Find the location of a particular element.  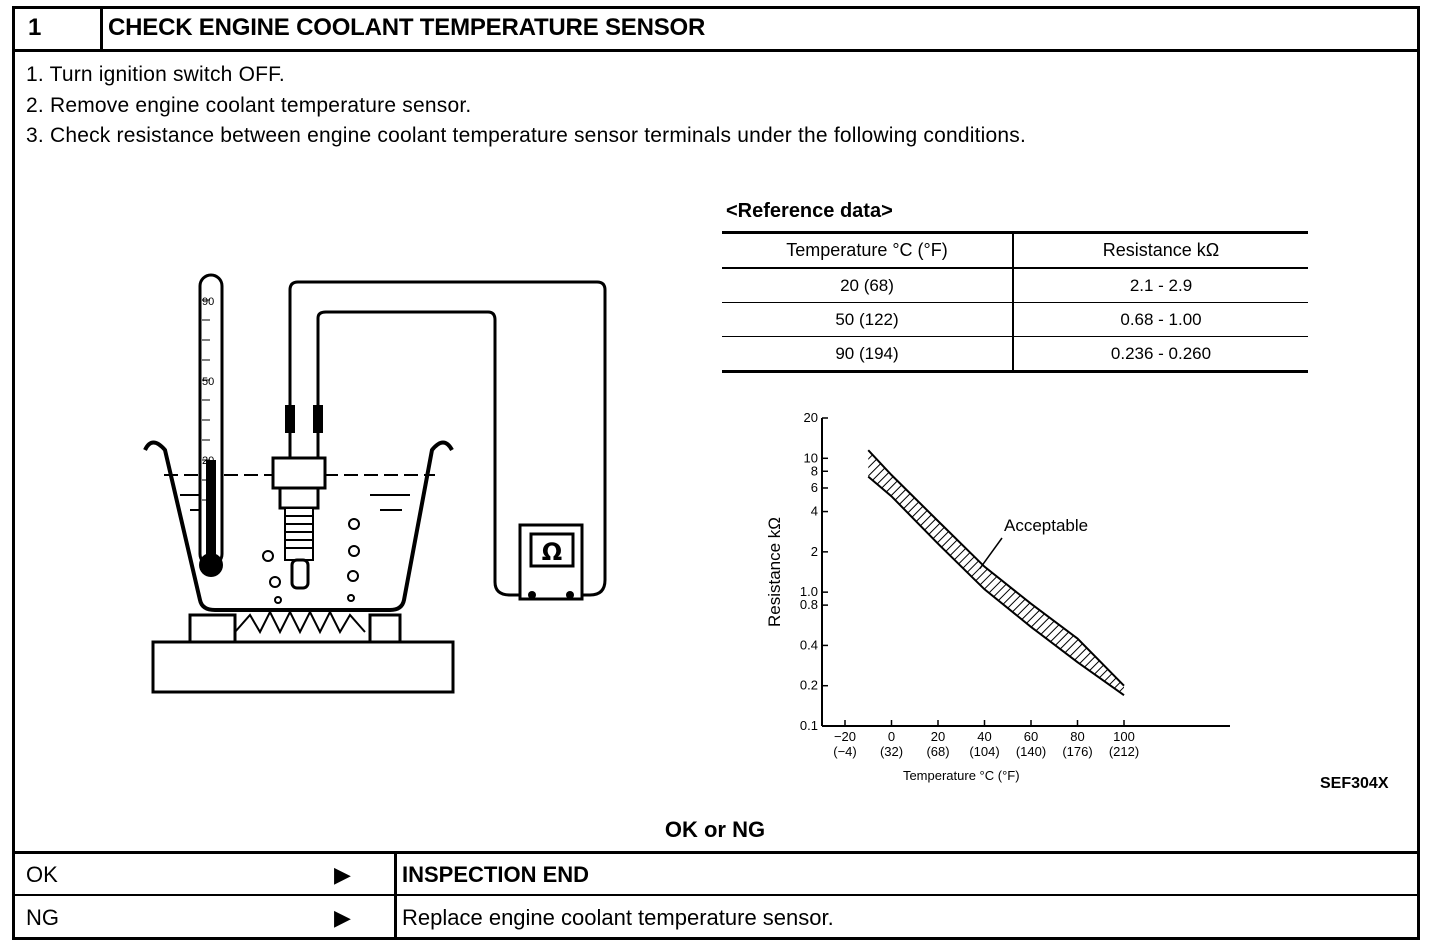

chart-y-ticks: 20 108 6 4 2 1.00.8 0.4 0.2 0.1 is located at coordinates (814, 571).